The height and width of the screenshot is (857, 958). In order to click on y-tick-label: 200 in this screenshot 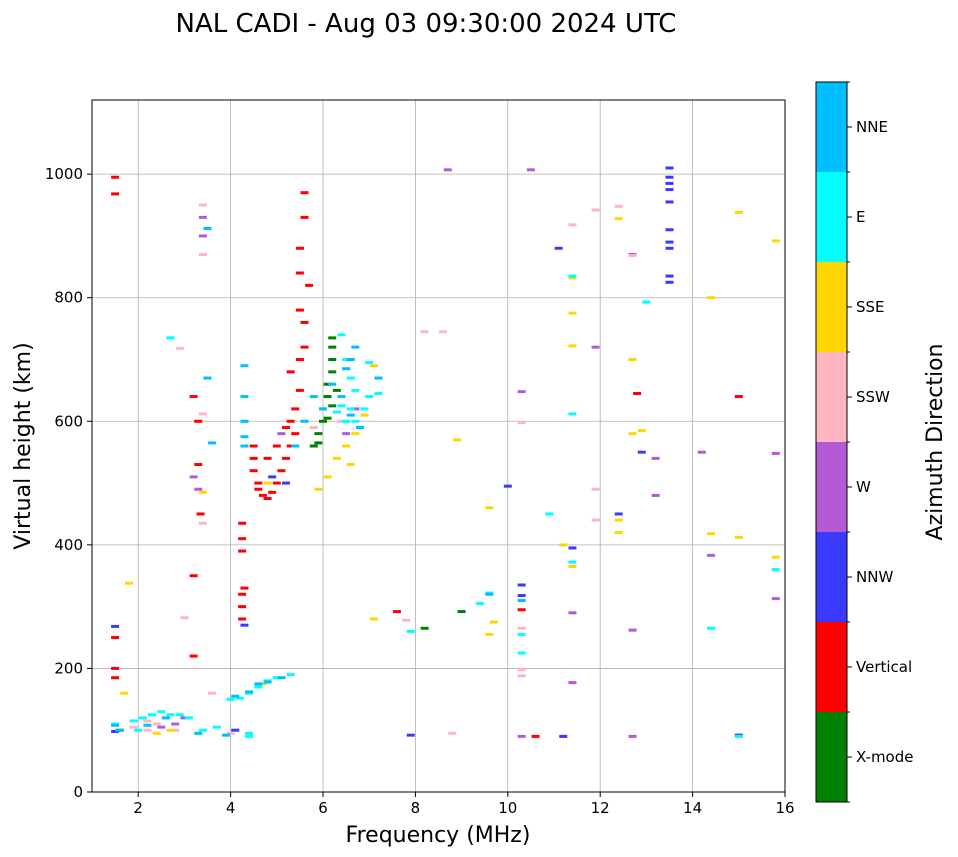, I will do `click(68, 668)`.